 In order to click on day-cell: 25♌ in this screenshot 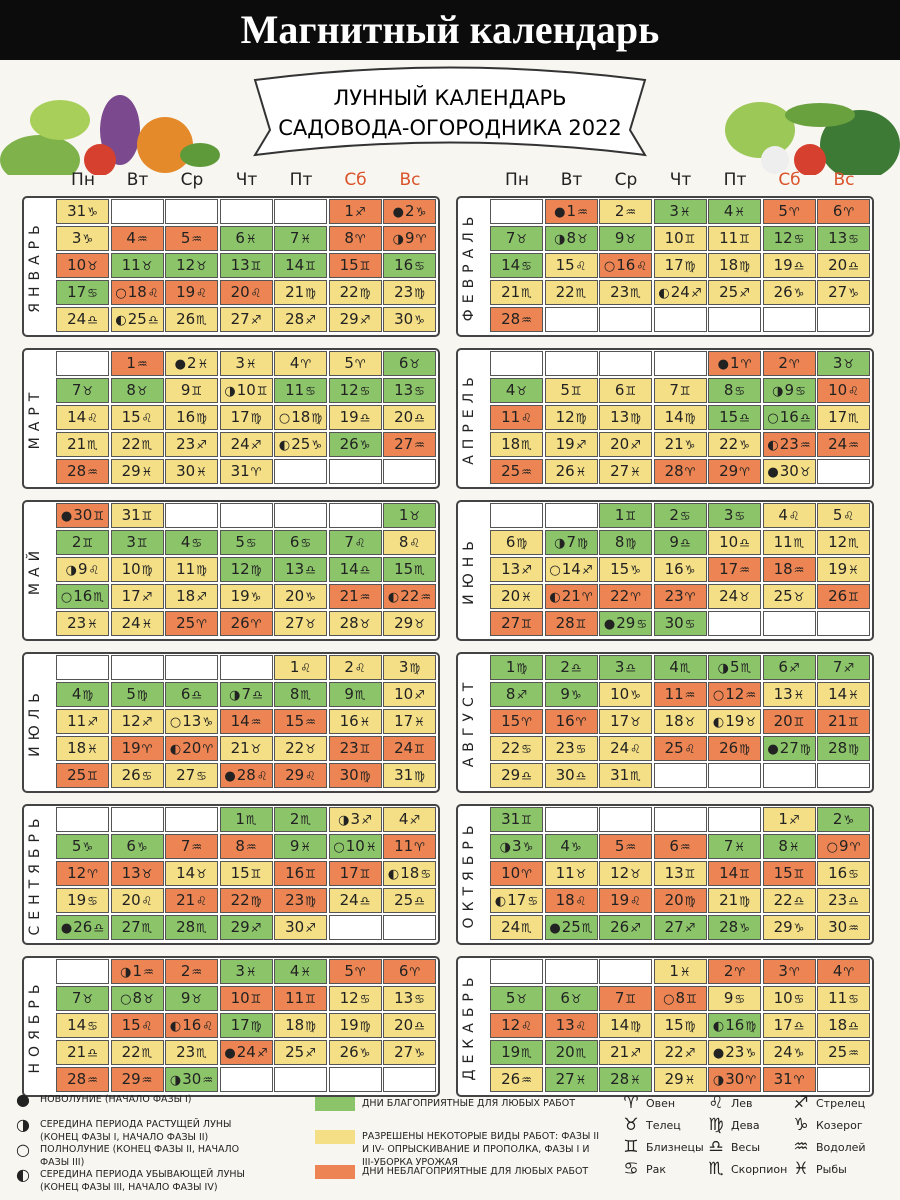, I will do `click(680, 748)`.